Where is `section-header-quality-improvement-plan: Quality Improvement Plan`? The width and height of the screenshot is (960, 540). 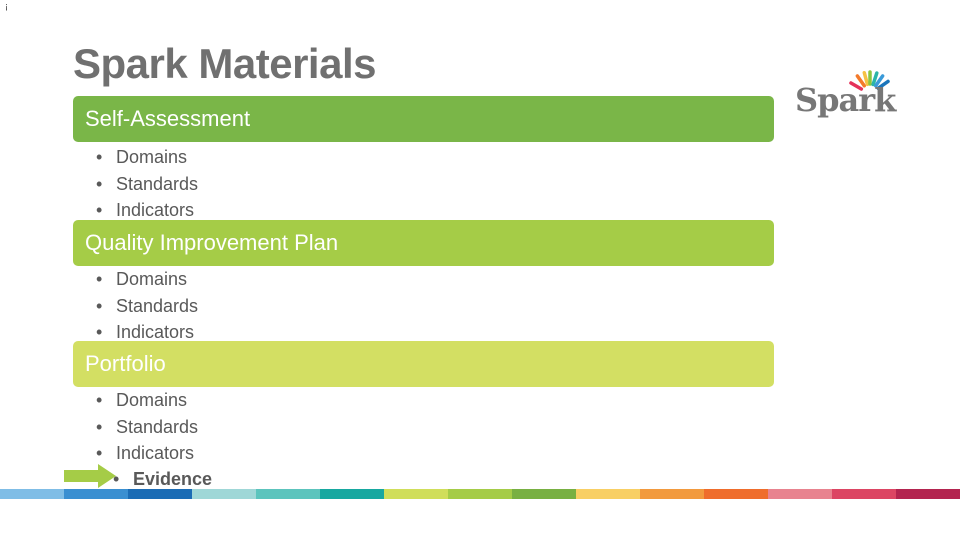
section-header-quality-improvement-plan: Quality Improvement Plan is located at coordinates (423, 243).